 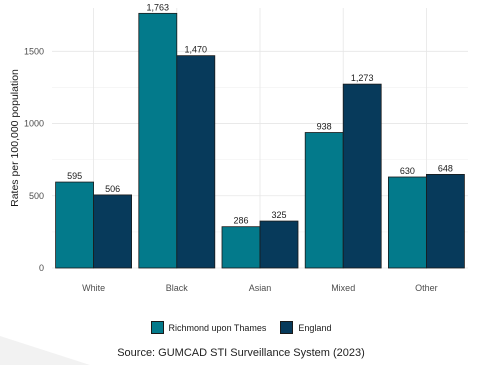 What do you see at coordinates (45, 350) in the screenshot?
I see `watermark-fade` at bounding box center [45, 350].